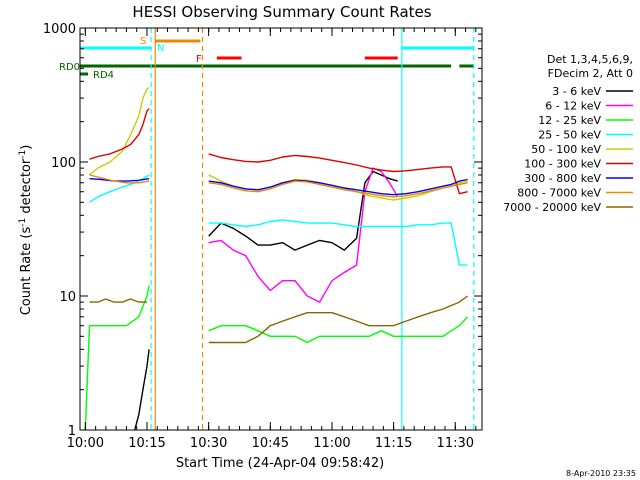  I want to click on x-tick-label: 10:45, so click(270, 443).